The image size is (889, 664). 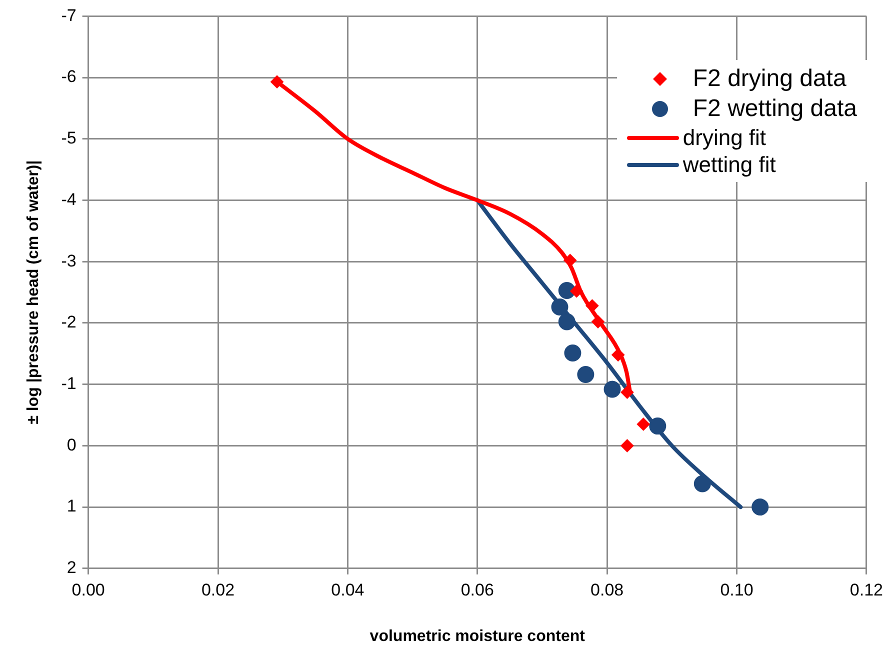 I want to click on x-tick-label: 0.10, so click(x=737, y=590).